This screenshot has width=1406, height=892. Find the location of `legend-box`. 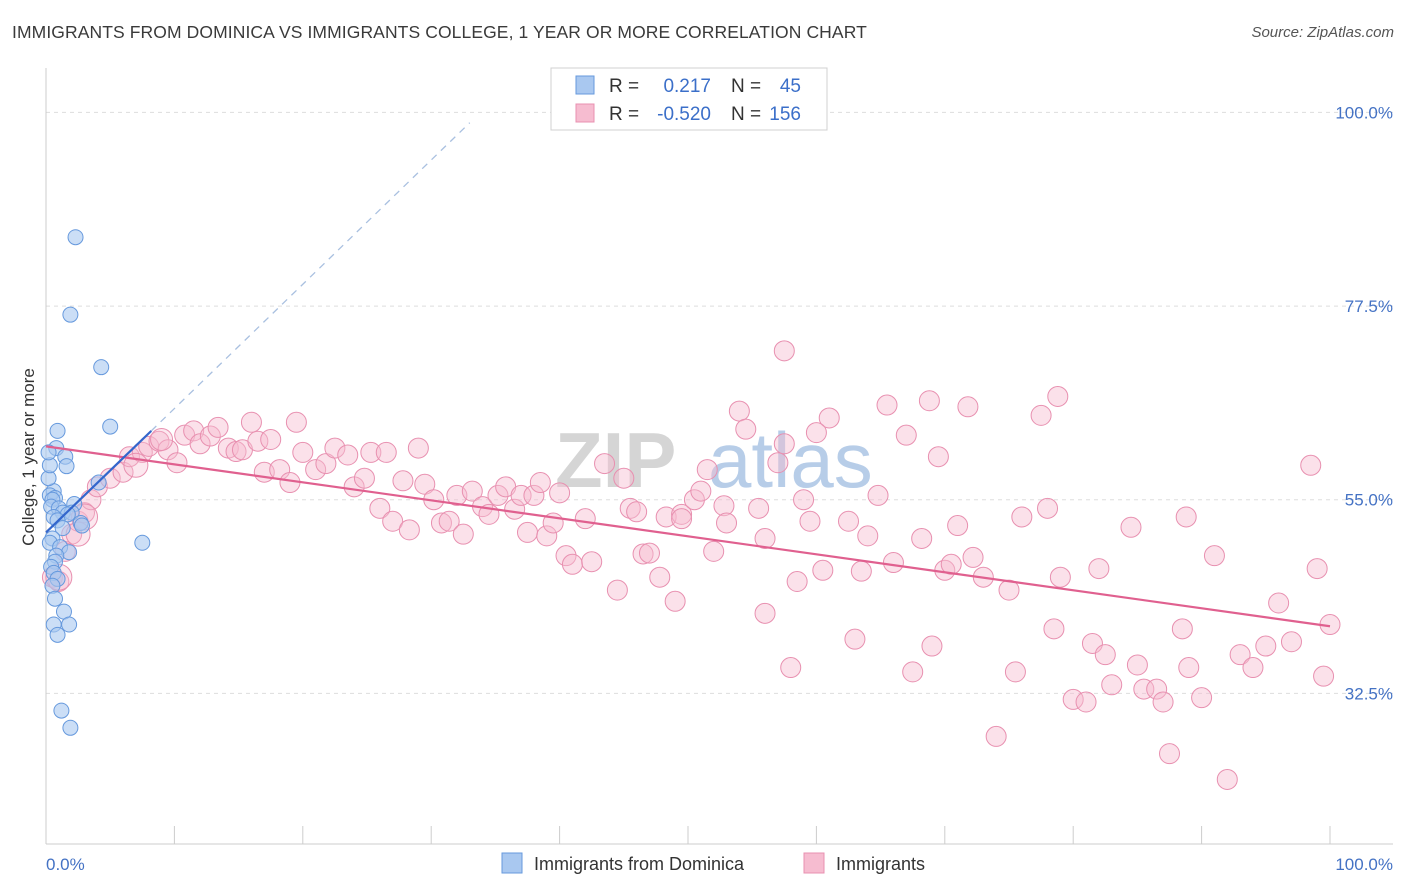

legend-box is located at coordinates (689, 99).